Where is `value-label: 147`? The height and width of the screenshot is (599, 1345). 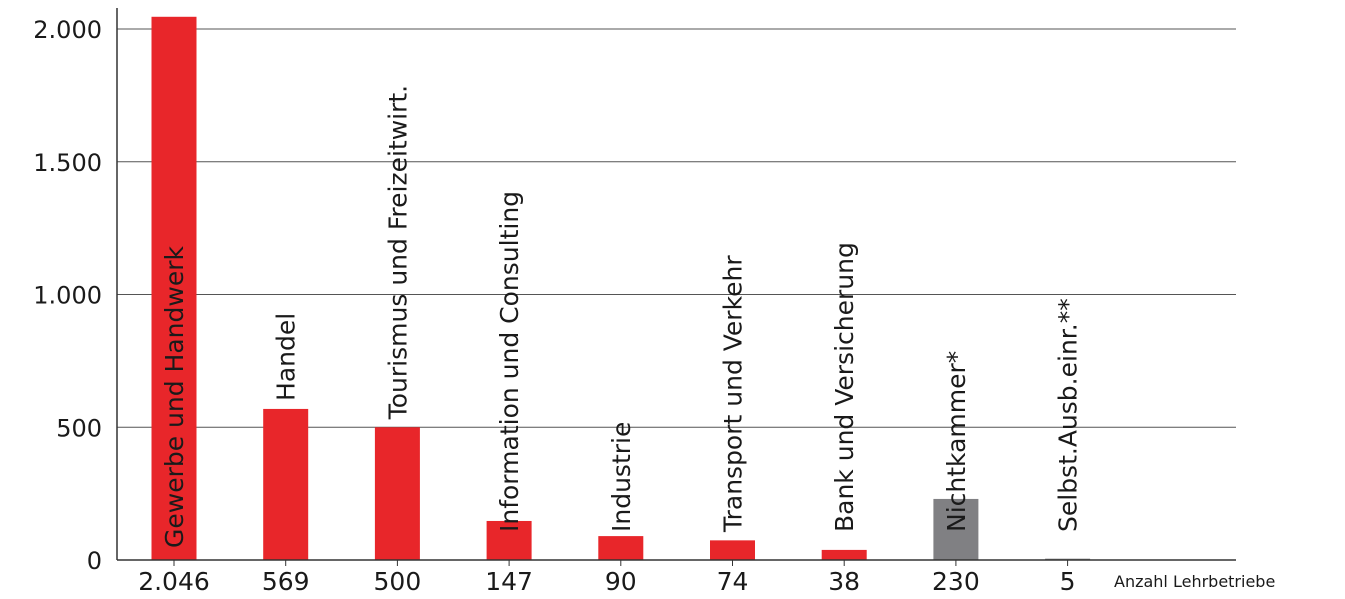
value-label: 147 is located at coordinates (509, 581).